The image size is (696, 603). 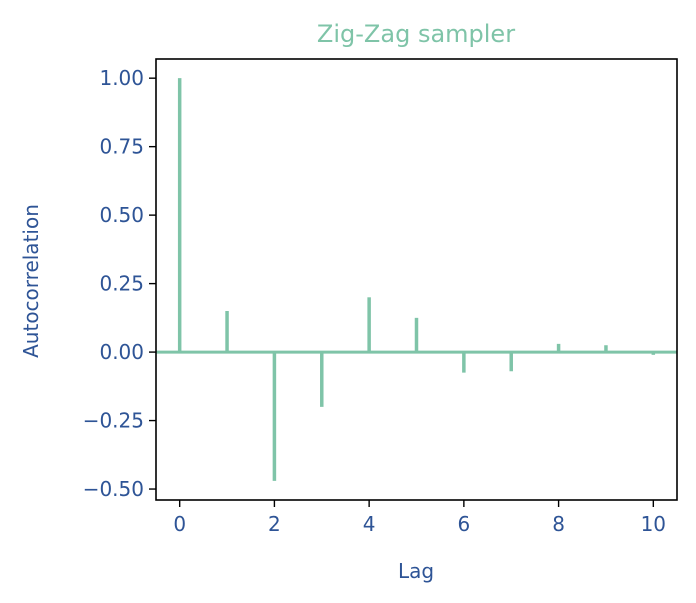 What do you see at coordinates (121, 147) in the screenshot?
I see `y-tick-label: 0.75` at bounding box center [121, 147].